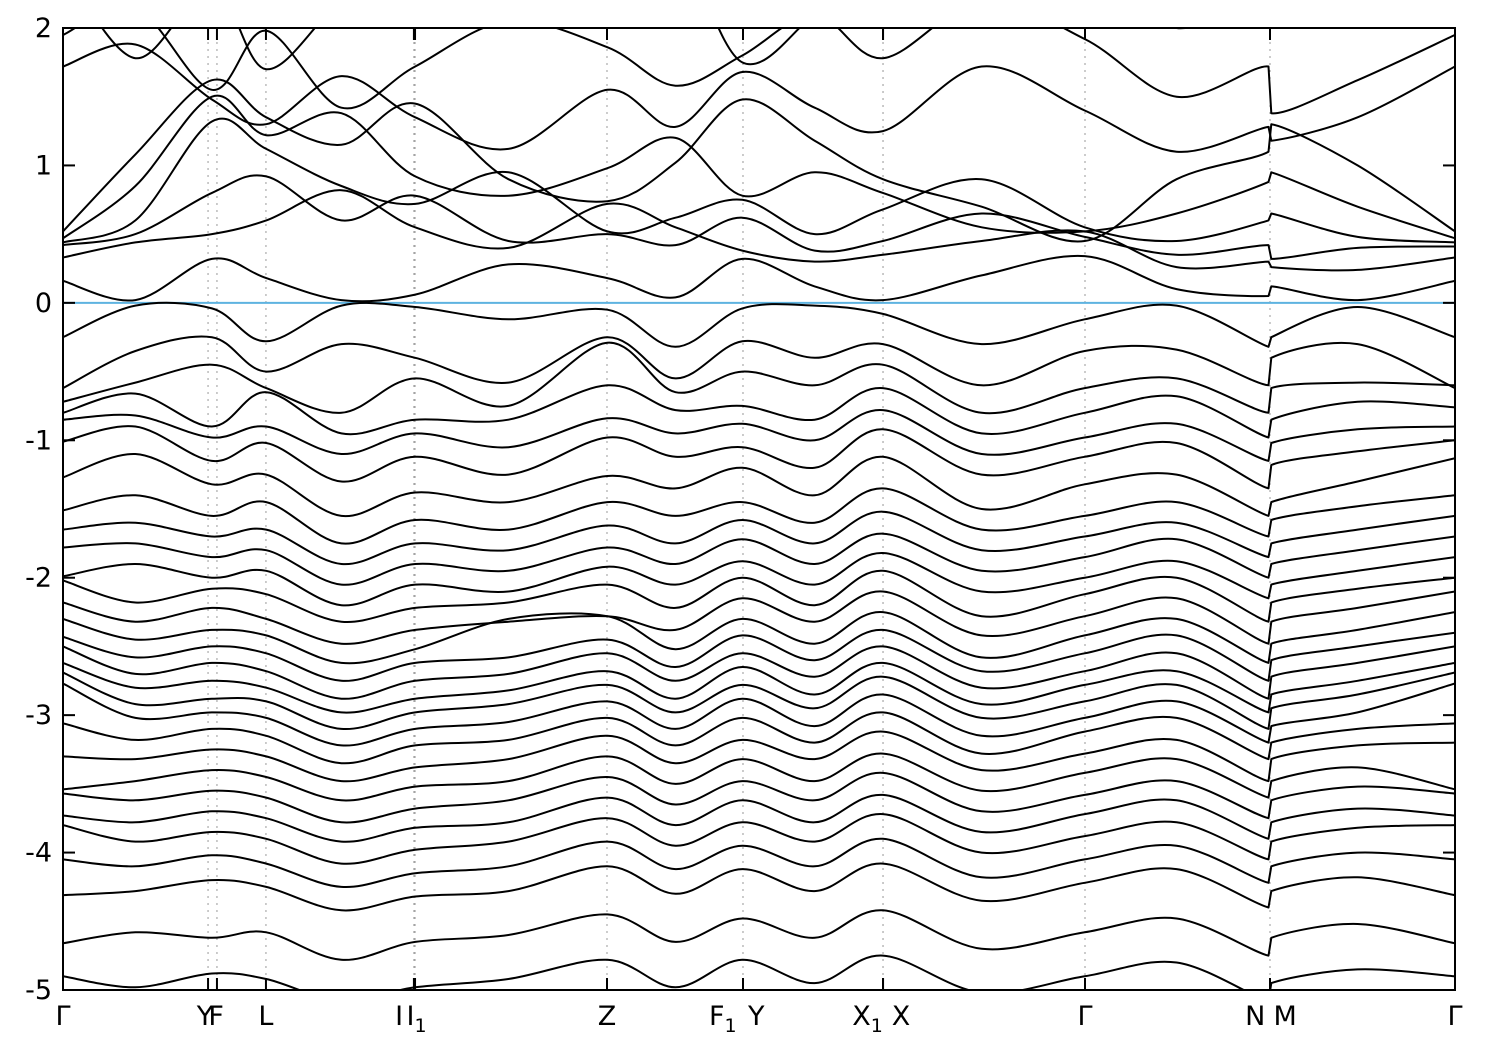 Image resolution: width=1500 pixels, height=1050 pixels. Describe the element at coordinates (38, 509) in the screenshot. I see `y-axis-labels: 2 1 0 -1 -2 -3 -4 -5` at that location.